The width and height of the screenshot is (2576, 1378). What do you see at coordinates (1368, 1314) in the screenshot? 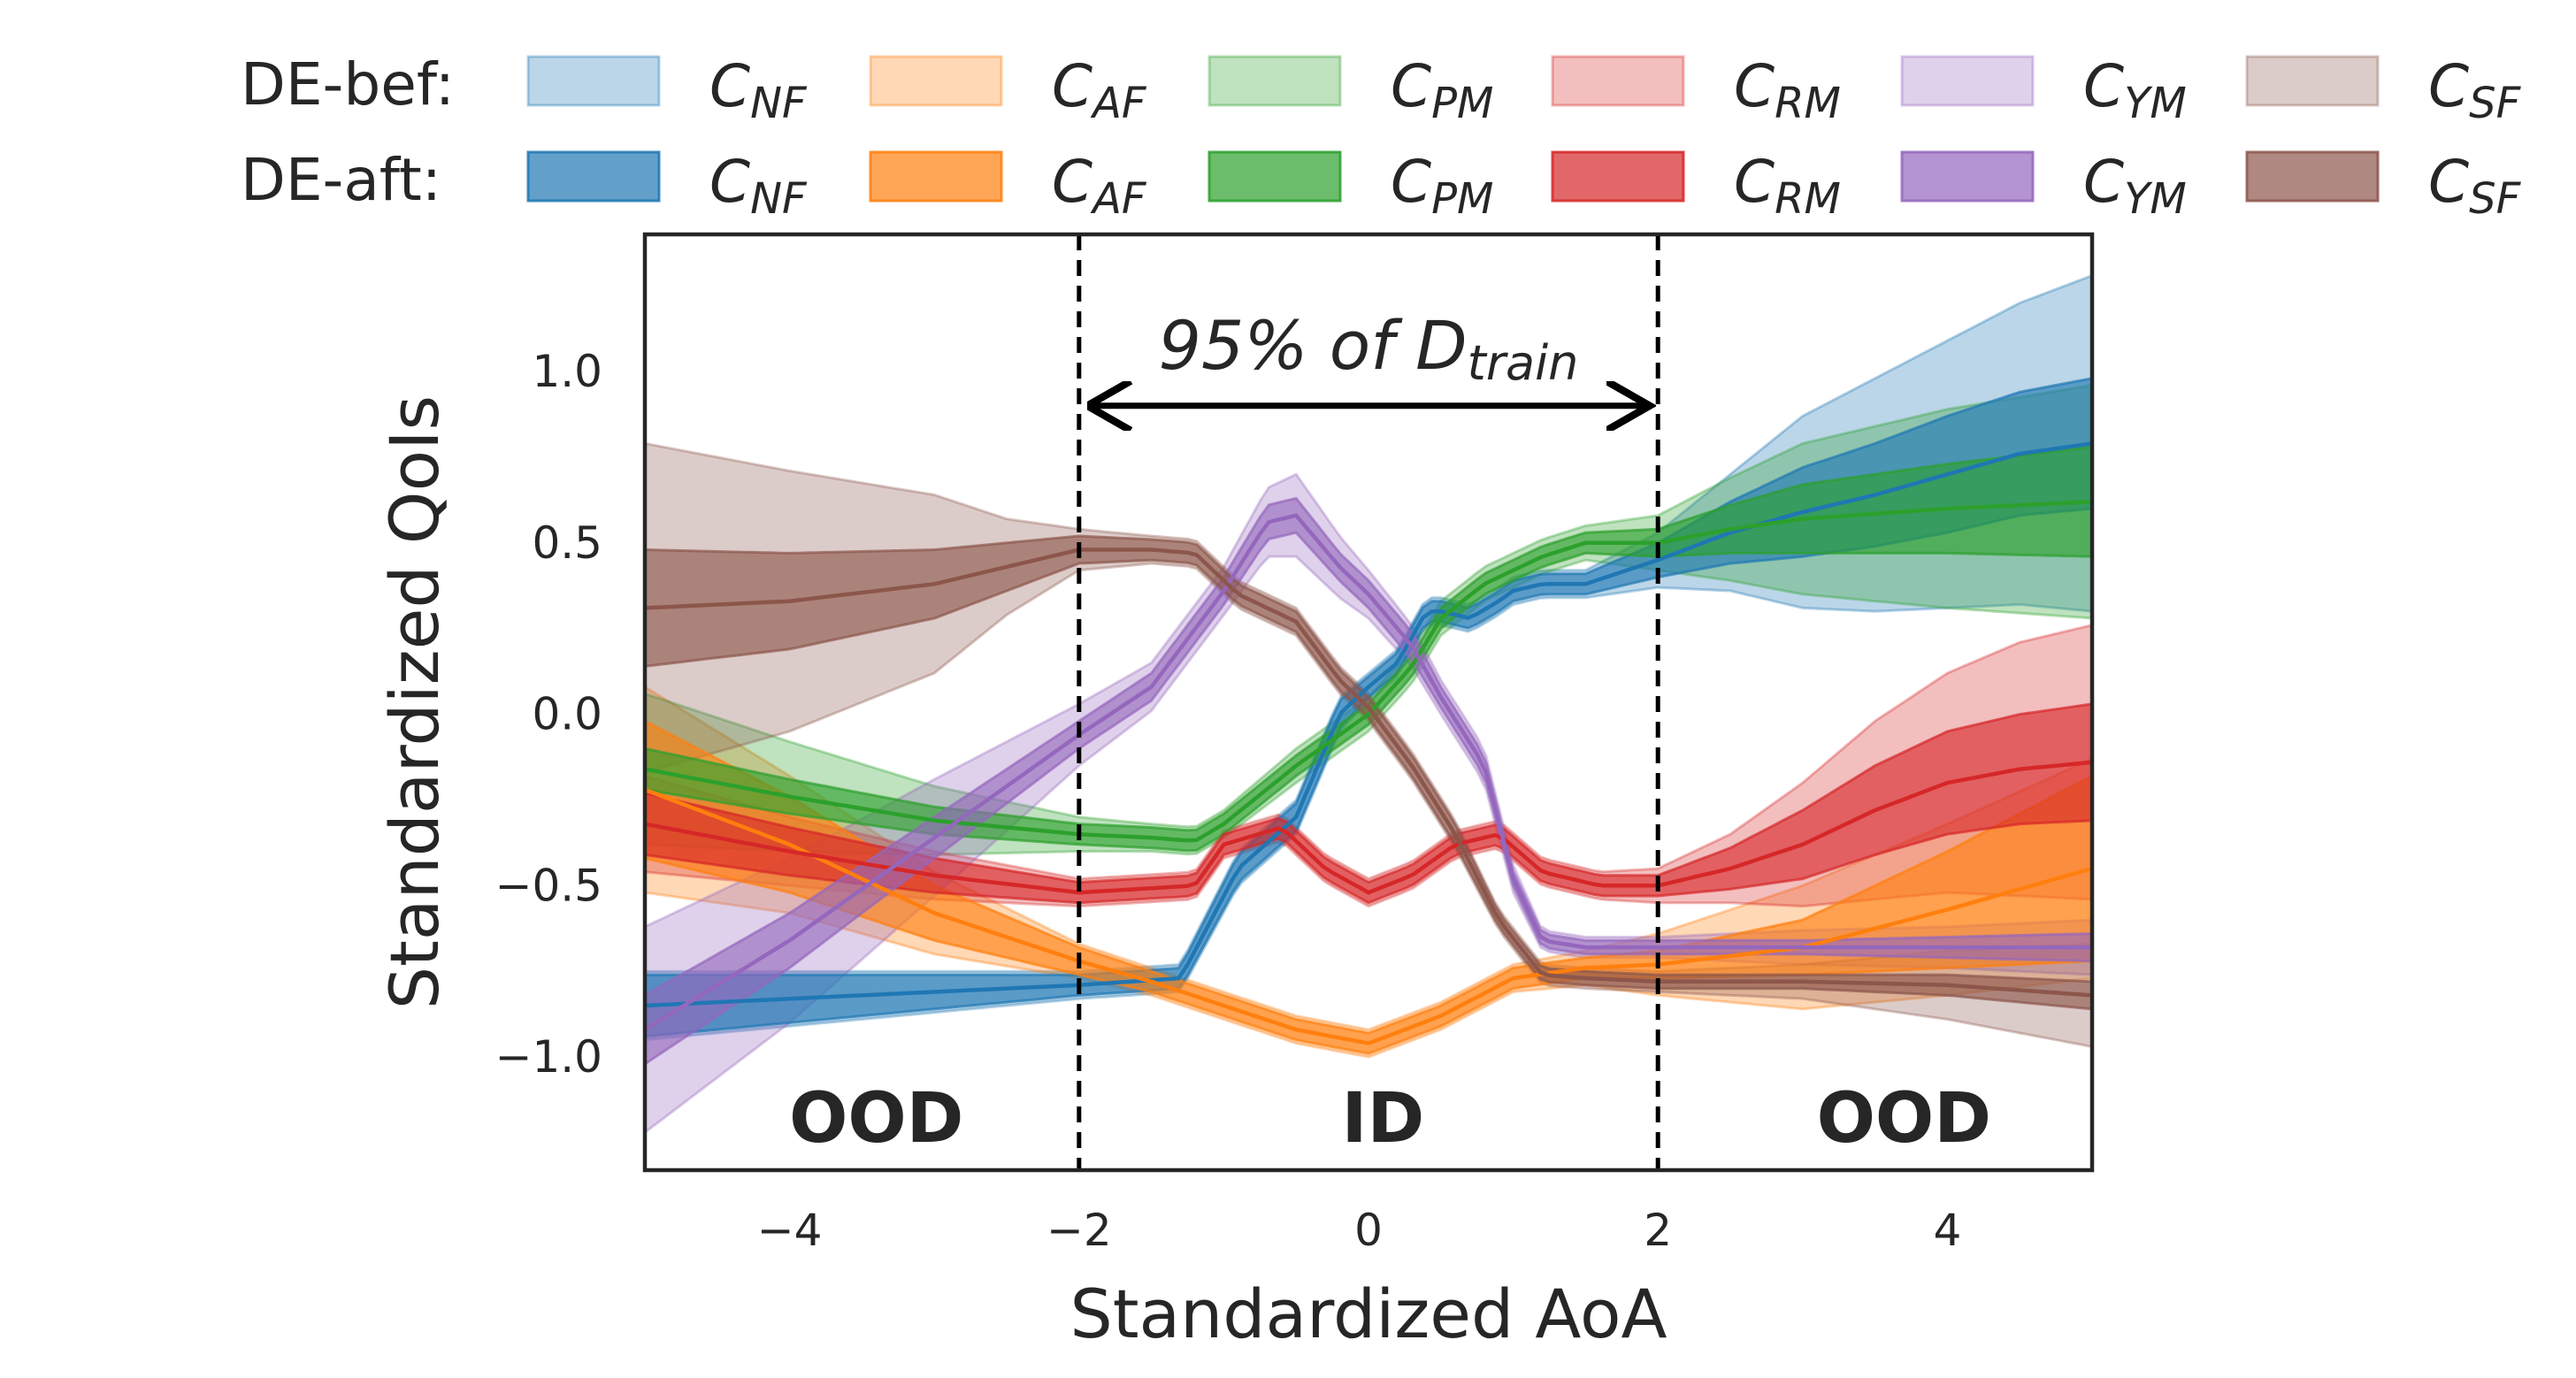
I see `x-axis-label: Standardized AoA` at bounding box center [1368, 1314].